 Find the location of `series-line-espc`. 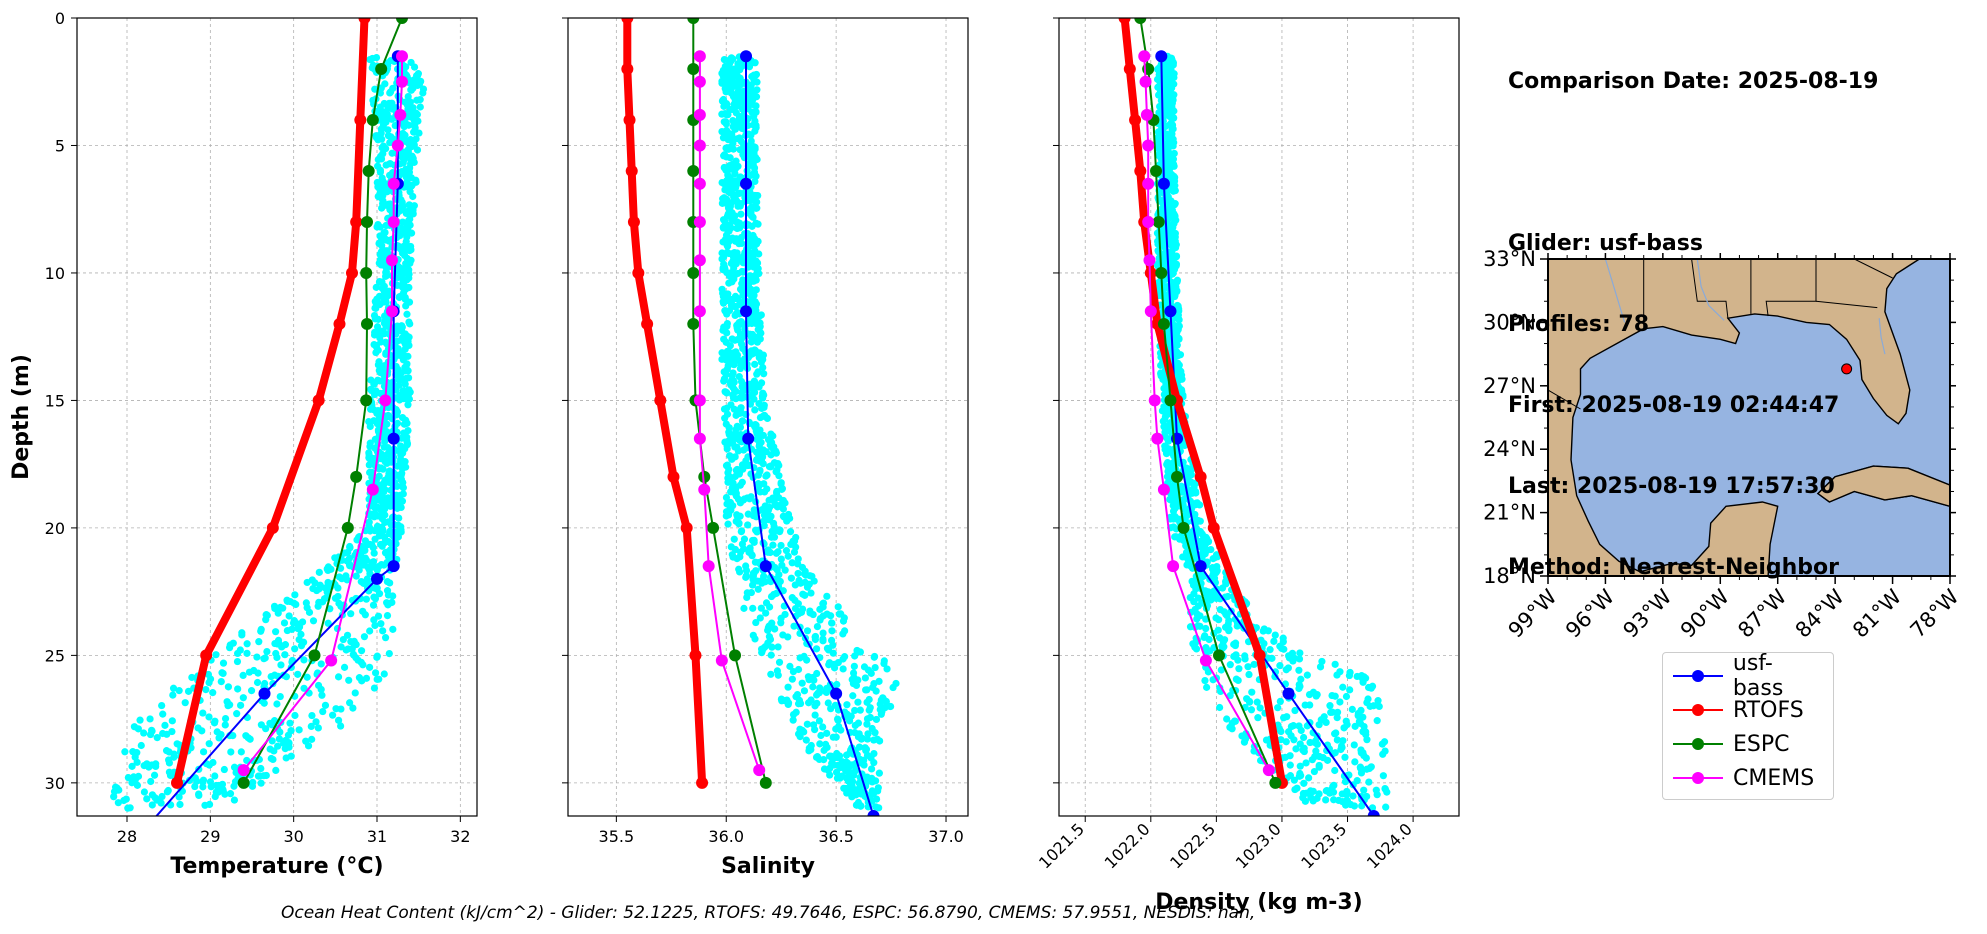

series-line-espc is located at coordinates (1208, 401).